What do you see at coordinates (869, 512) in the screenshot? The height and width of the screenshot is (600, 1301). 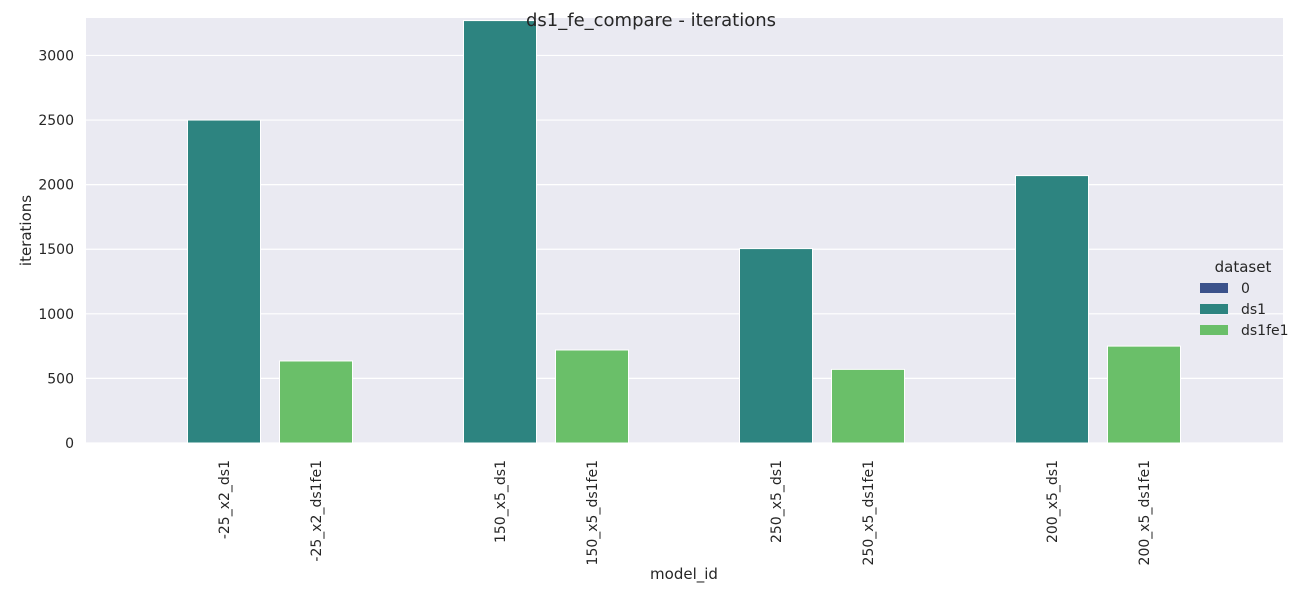 I see `x-tick-label: 250_x5_ds1fe1` at bounding box center [869, 512].